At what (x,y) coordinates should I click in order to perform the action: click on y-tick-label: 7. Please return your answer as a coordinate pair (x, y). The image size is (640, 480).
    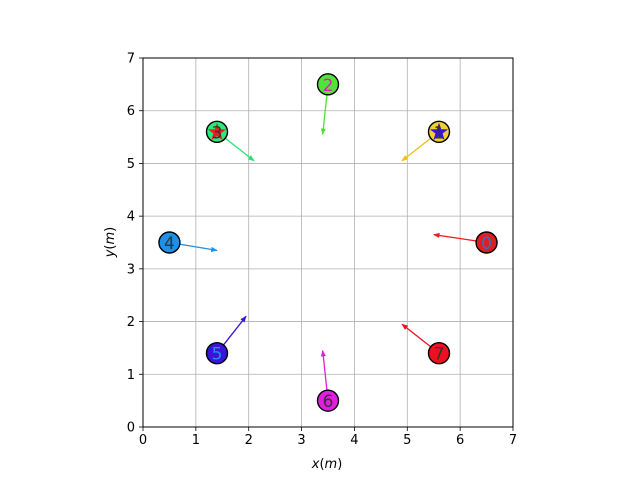
    Looking at the image, I should click on (131, 59).